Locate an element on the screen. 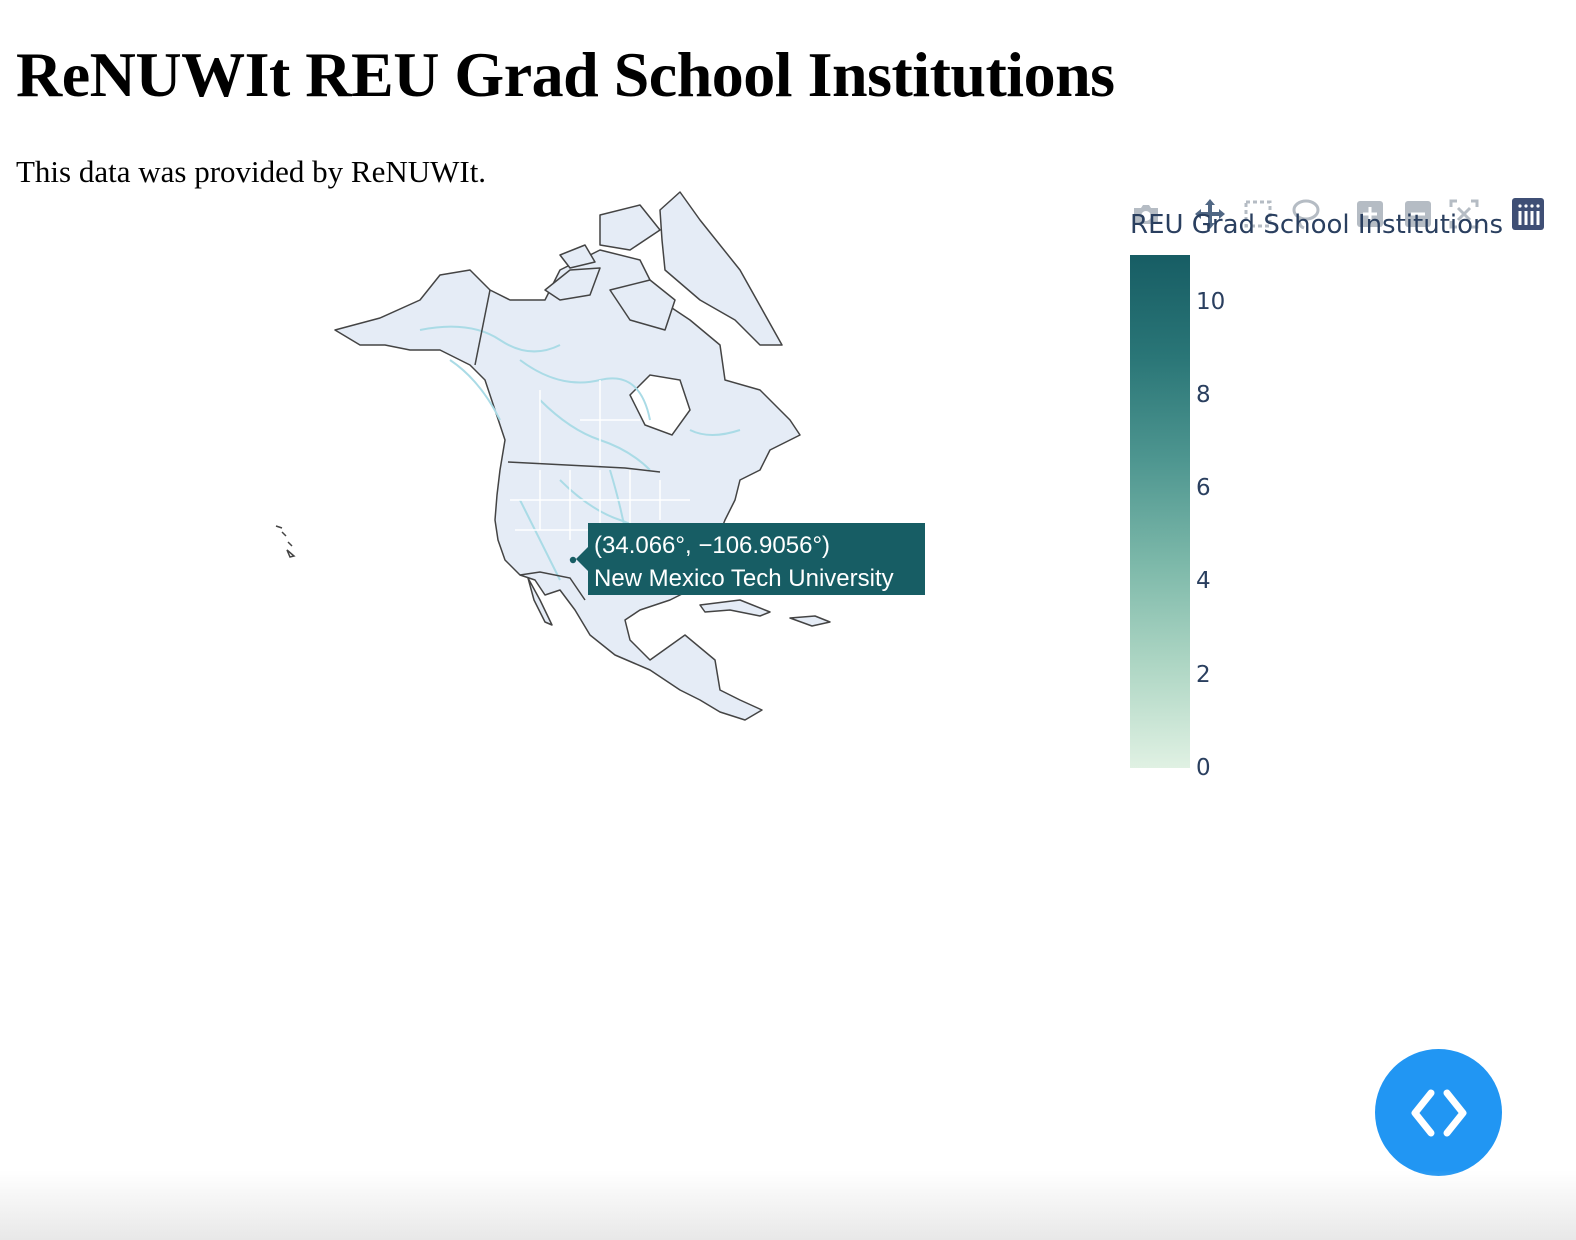 This screenshot has width=1576, height=1240. institution-point is located at coordinates (573, 560).